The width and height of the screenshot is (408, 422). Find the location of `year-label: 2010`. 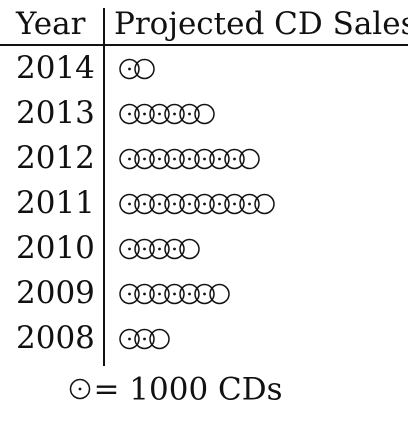

year-label: 2010 is located at coordinates (55, 248).